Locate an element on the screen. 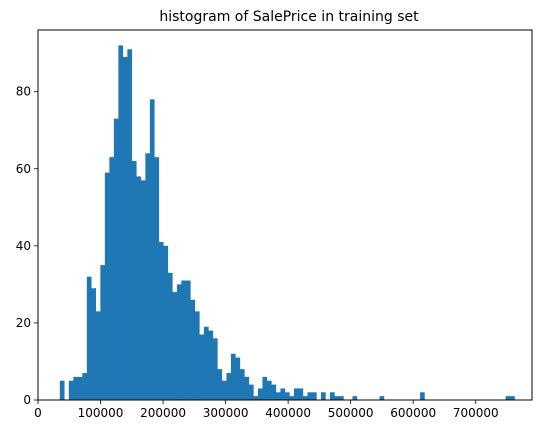  chart-title: histogram of SalePrice in training set is located at coordinates (289, 17).